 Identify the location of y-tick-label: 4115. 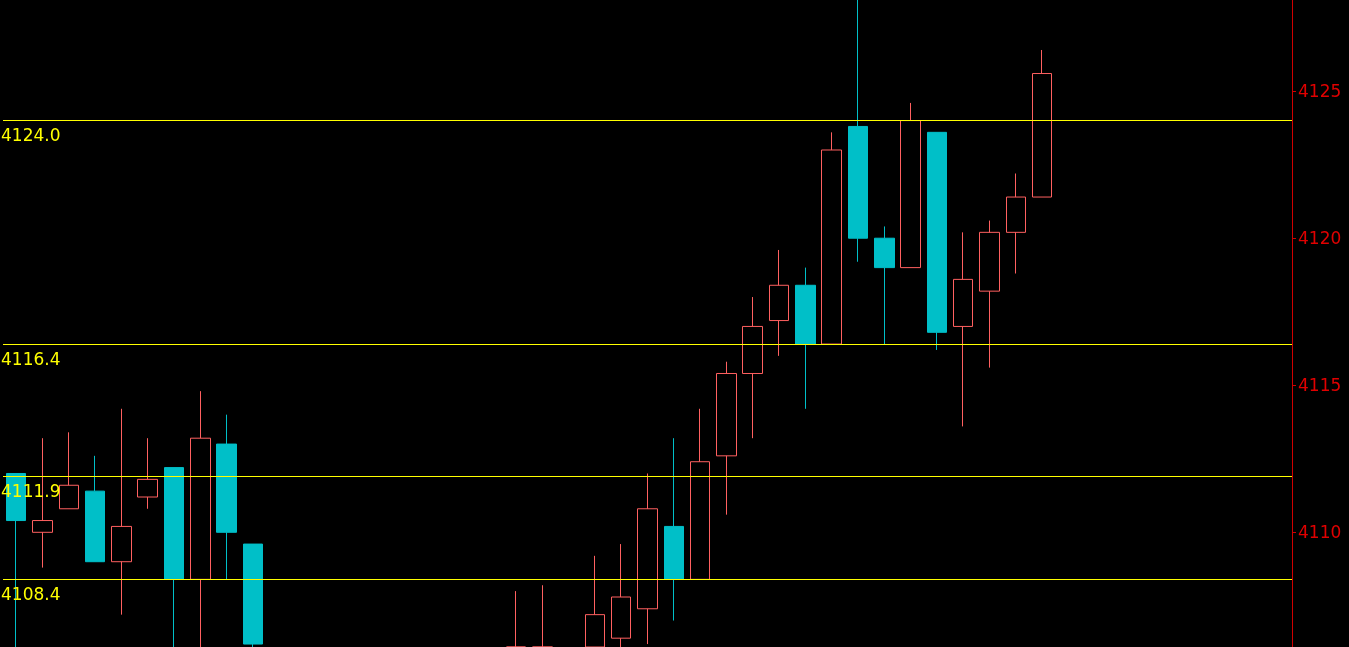
(1320, 385).